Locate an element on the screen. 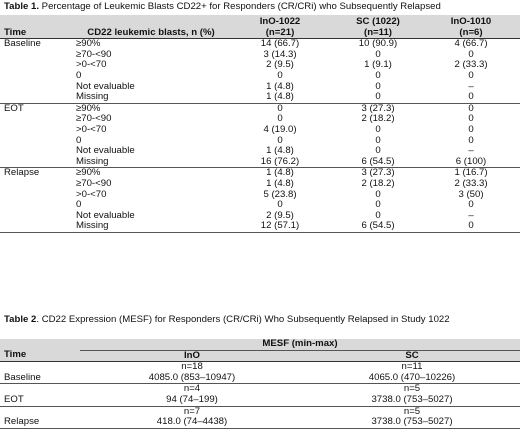  table-row: Missing 16 (76.2) 6 (54.5) 6 (100) is located at coordinates (260, 161).